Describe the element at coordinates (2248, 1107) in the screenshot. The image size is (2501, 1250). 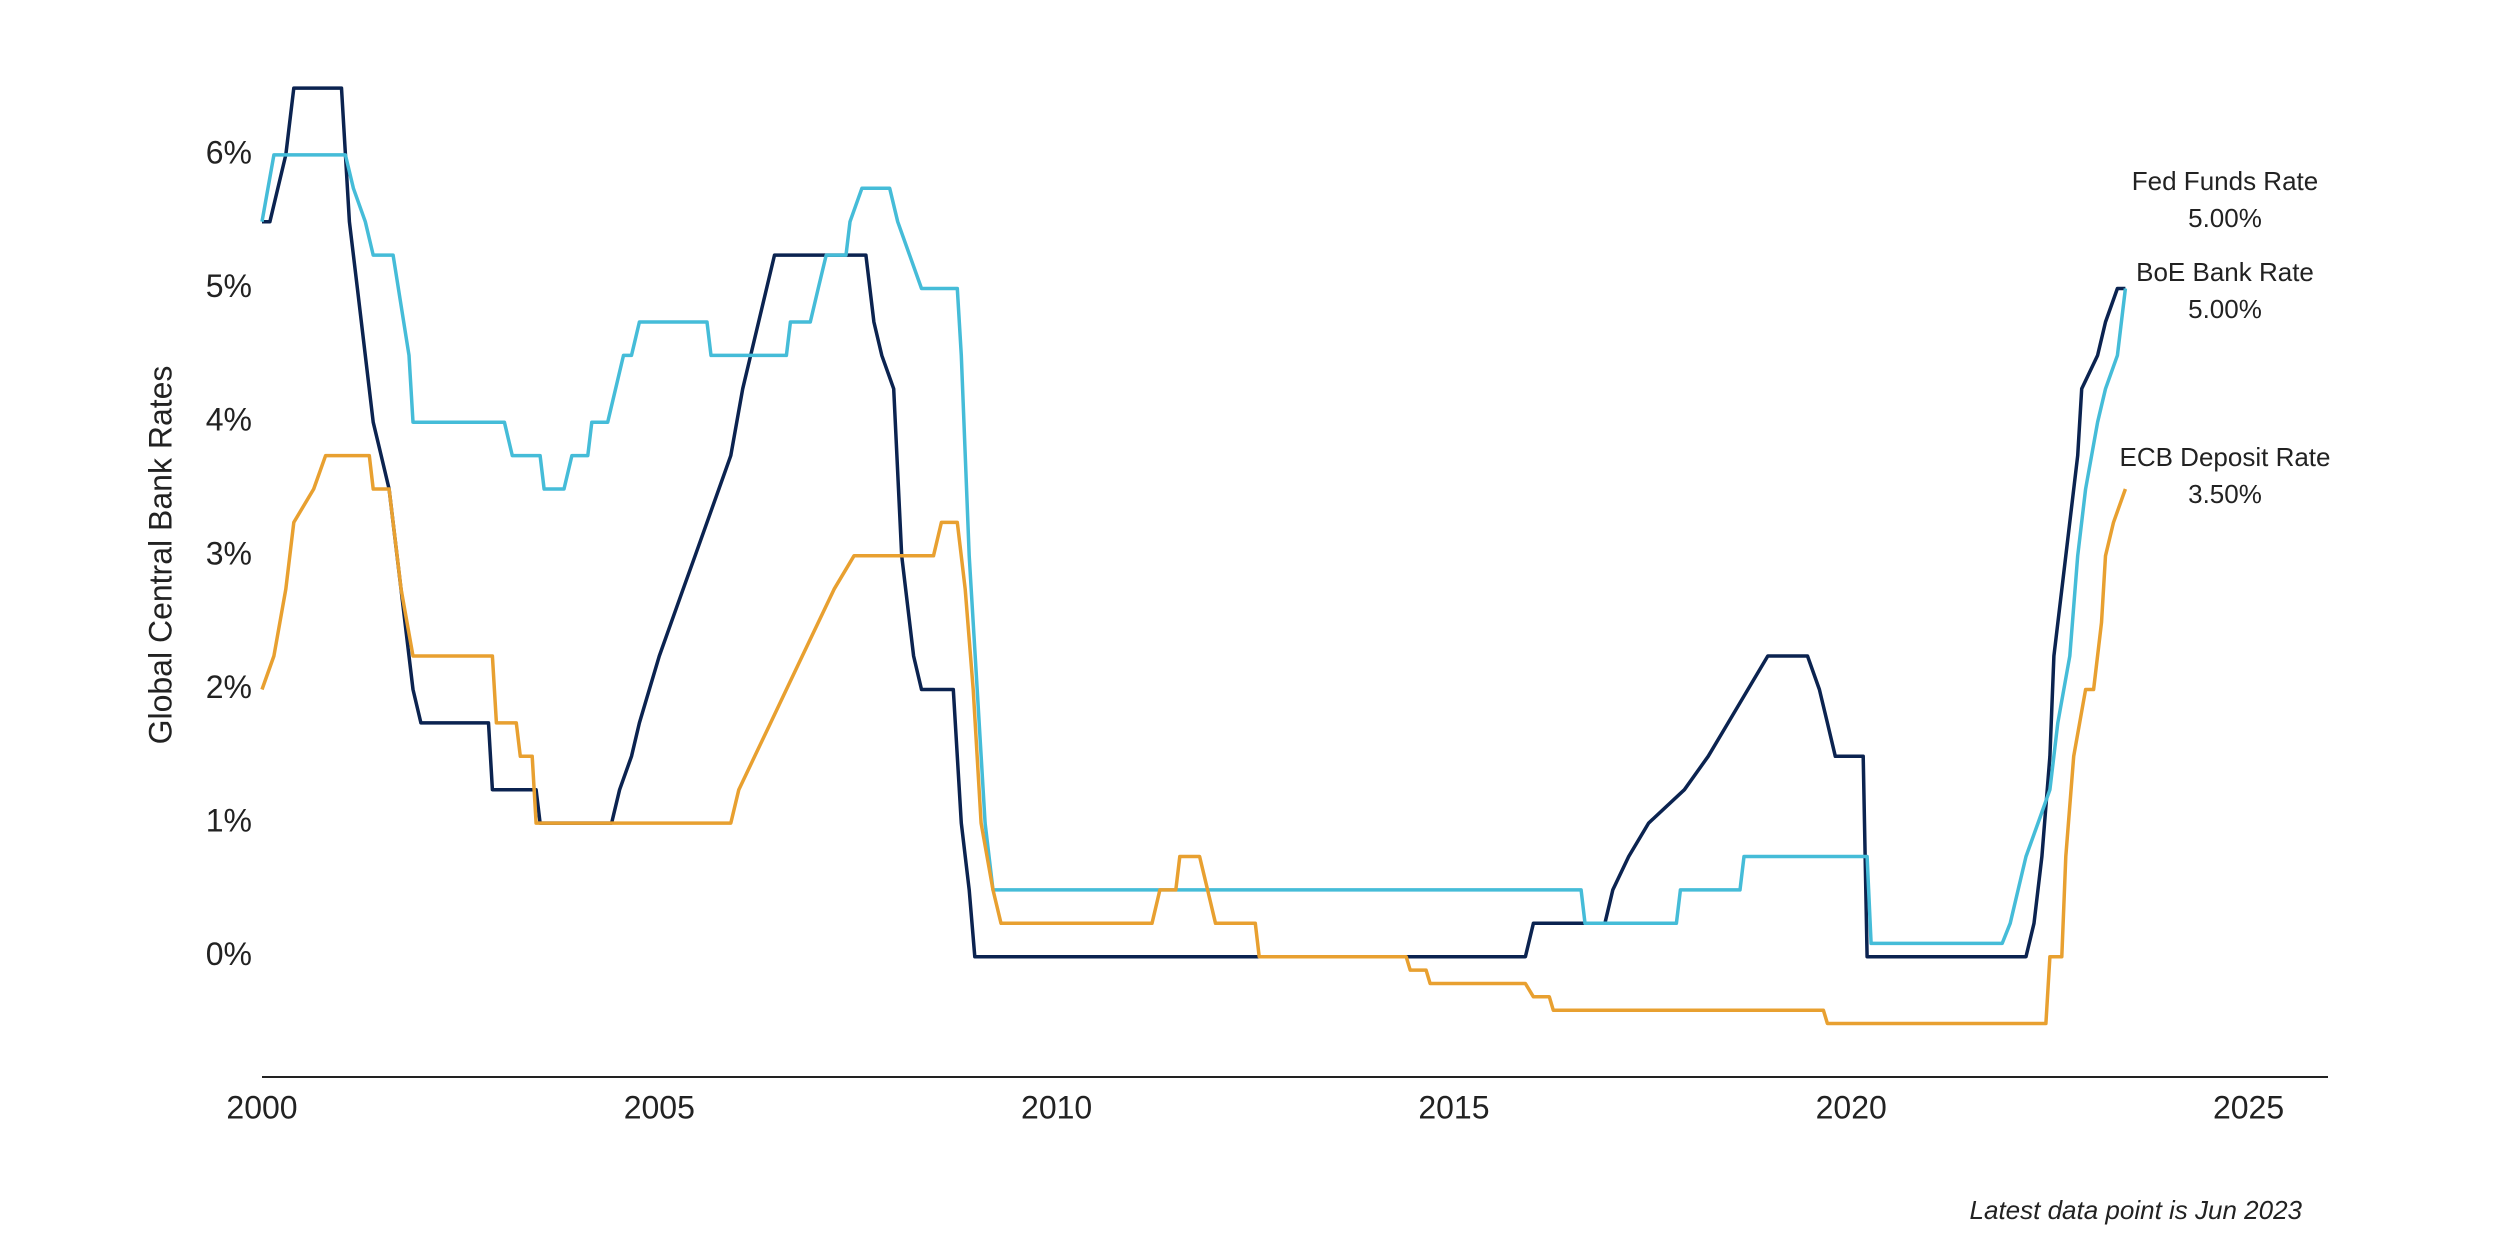
I see `x-tick-label: 2025` at that location.